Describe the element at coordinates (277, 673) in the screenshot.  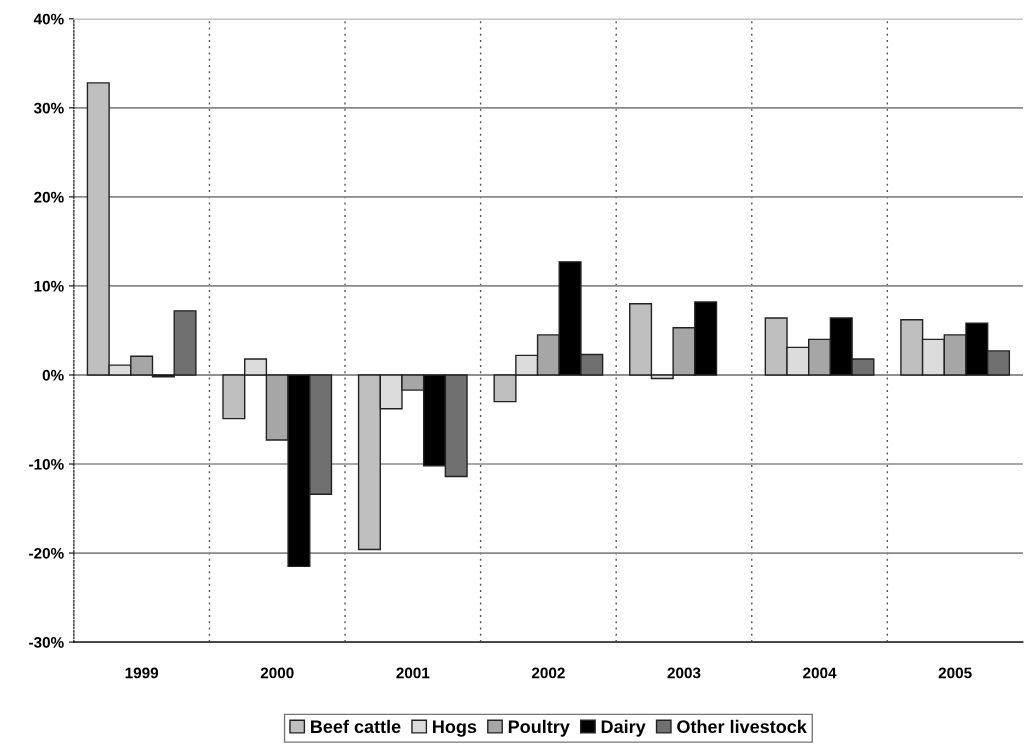
I see `x-tick-label: 2000` at that location.